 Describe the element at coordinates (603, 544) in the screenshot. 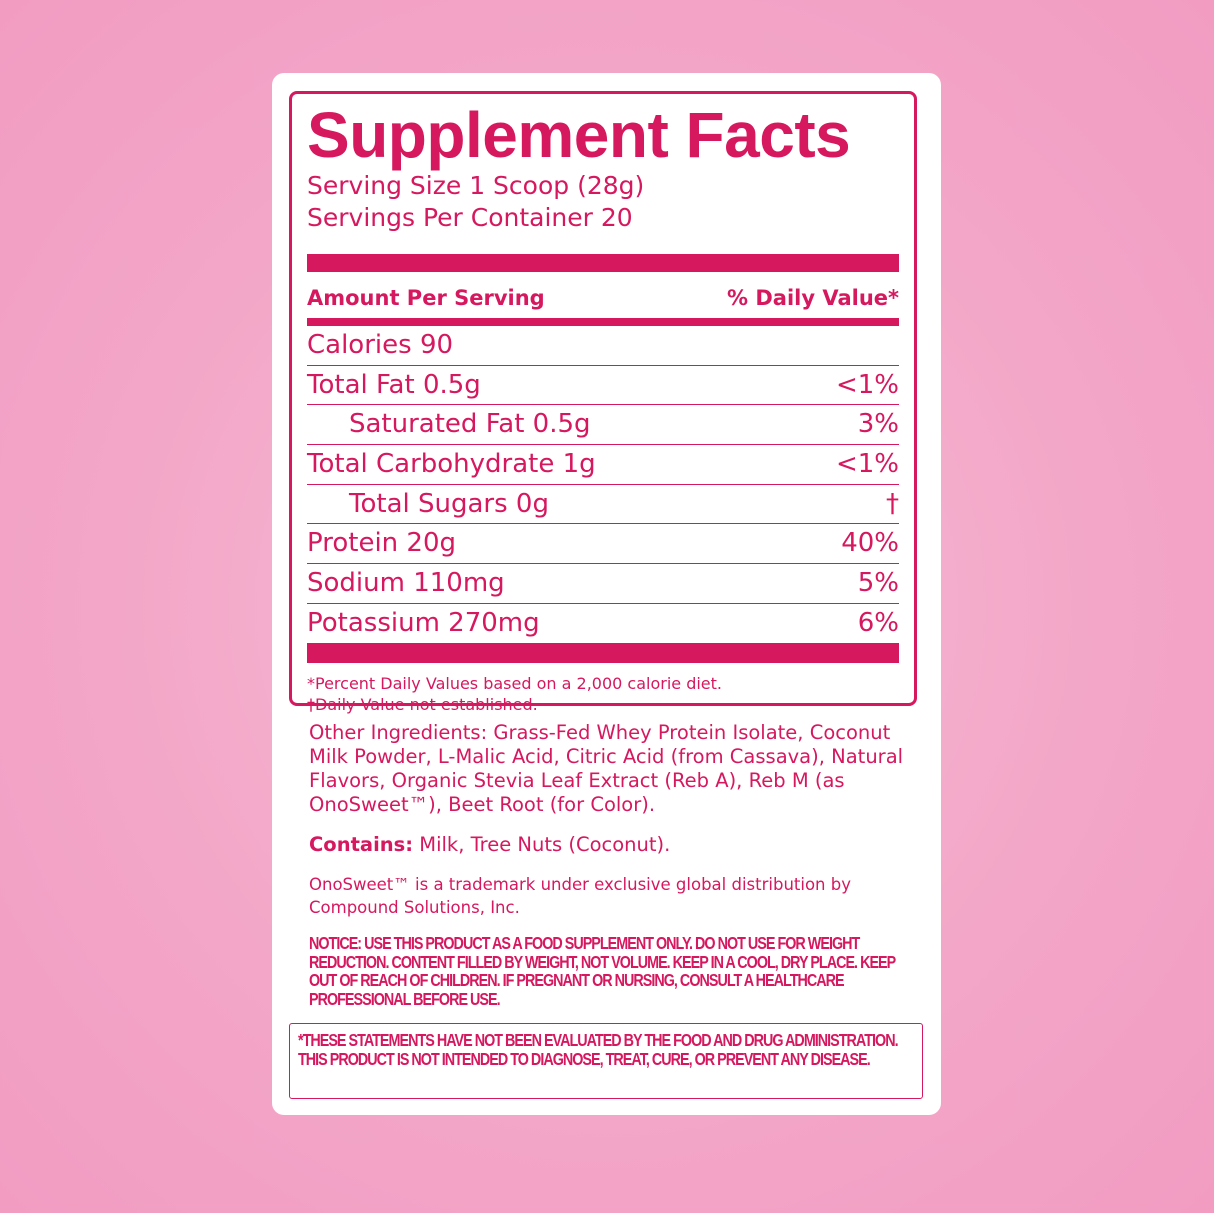

I see `nutrient-row: Protein 20g 40%` at that location.